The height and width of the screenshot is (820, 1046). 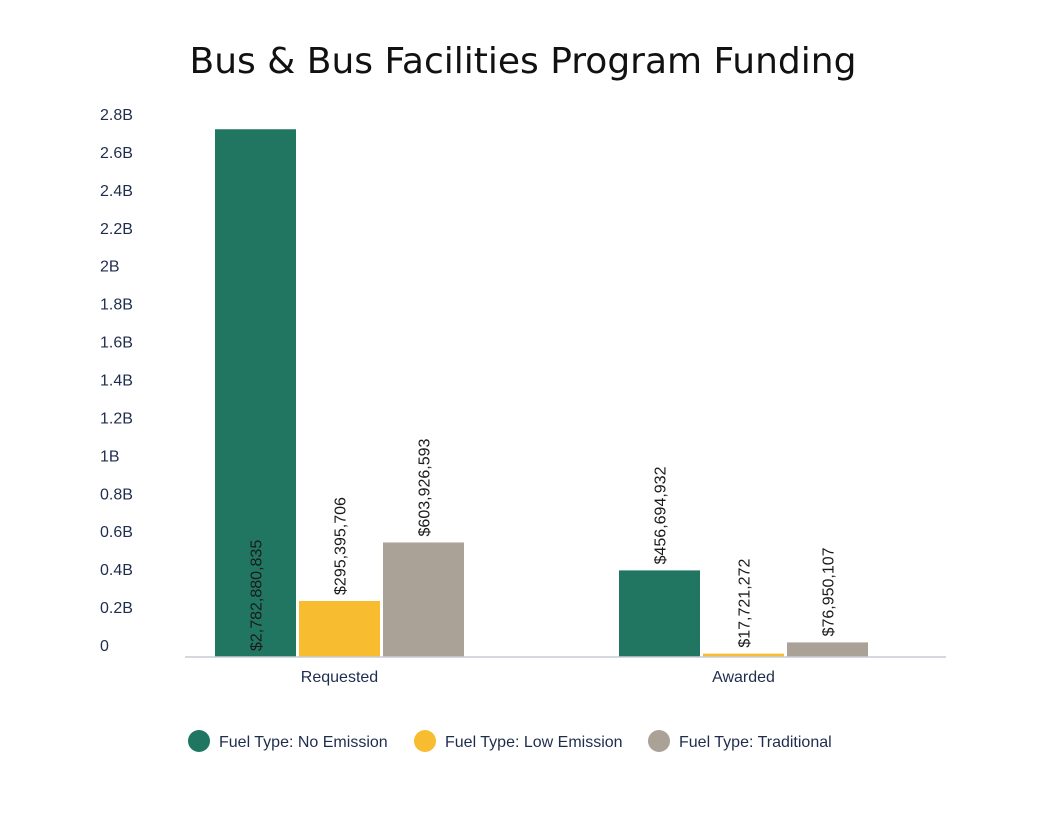 I want to click on y-tick-label: 1.6B, so click(x=116, y=343).